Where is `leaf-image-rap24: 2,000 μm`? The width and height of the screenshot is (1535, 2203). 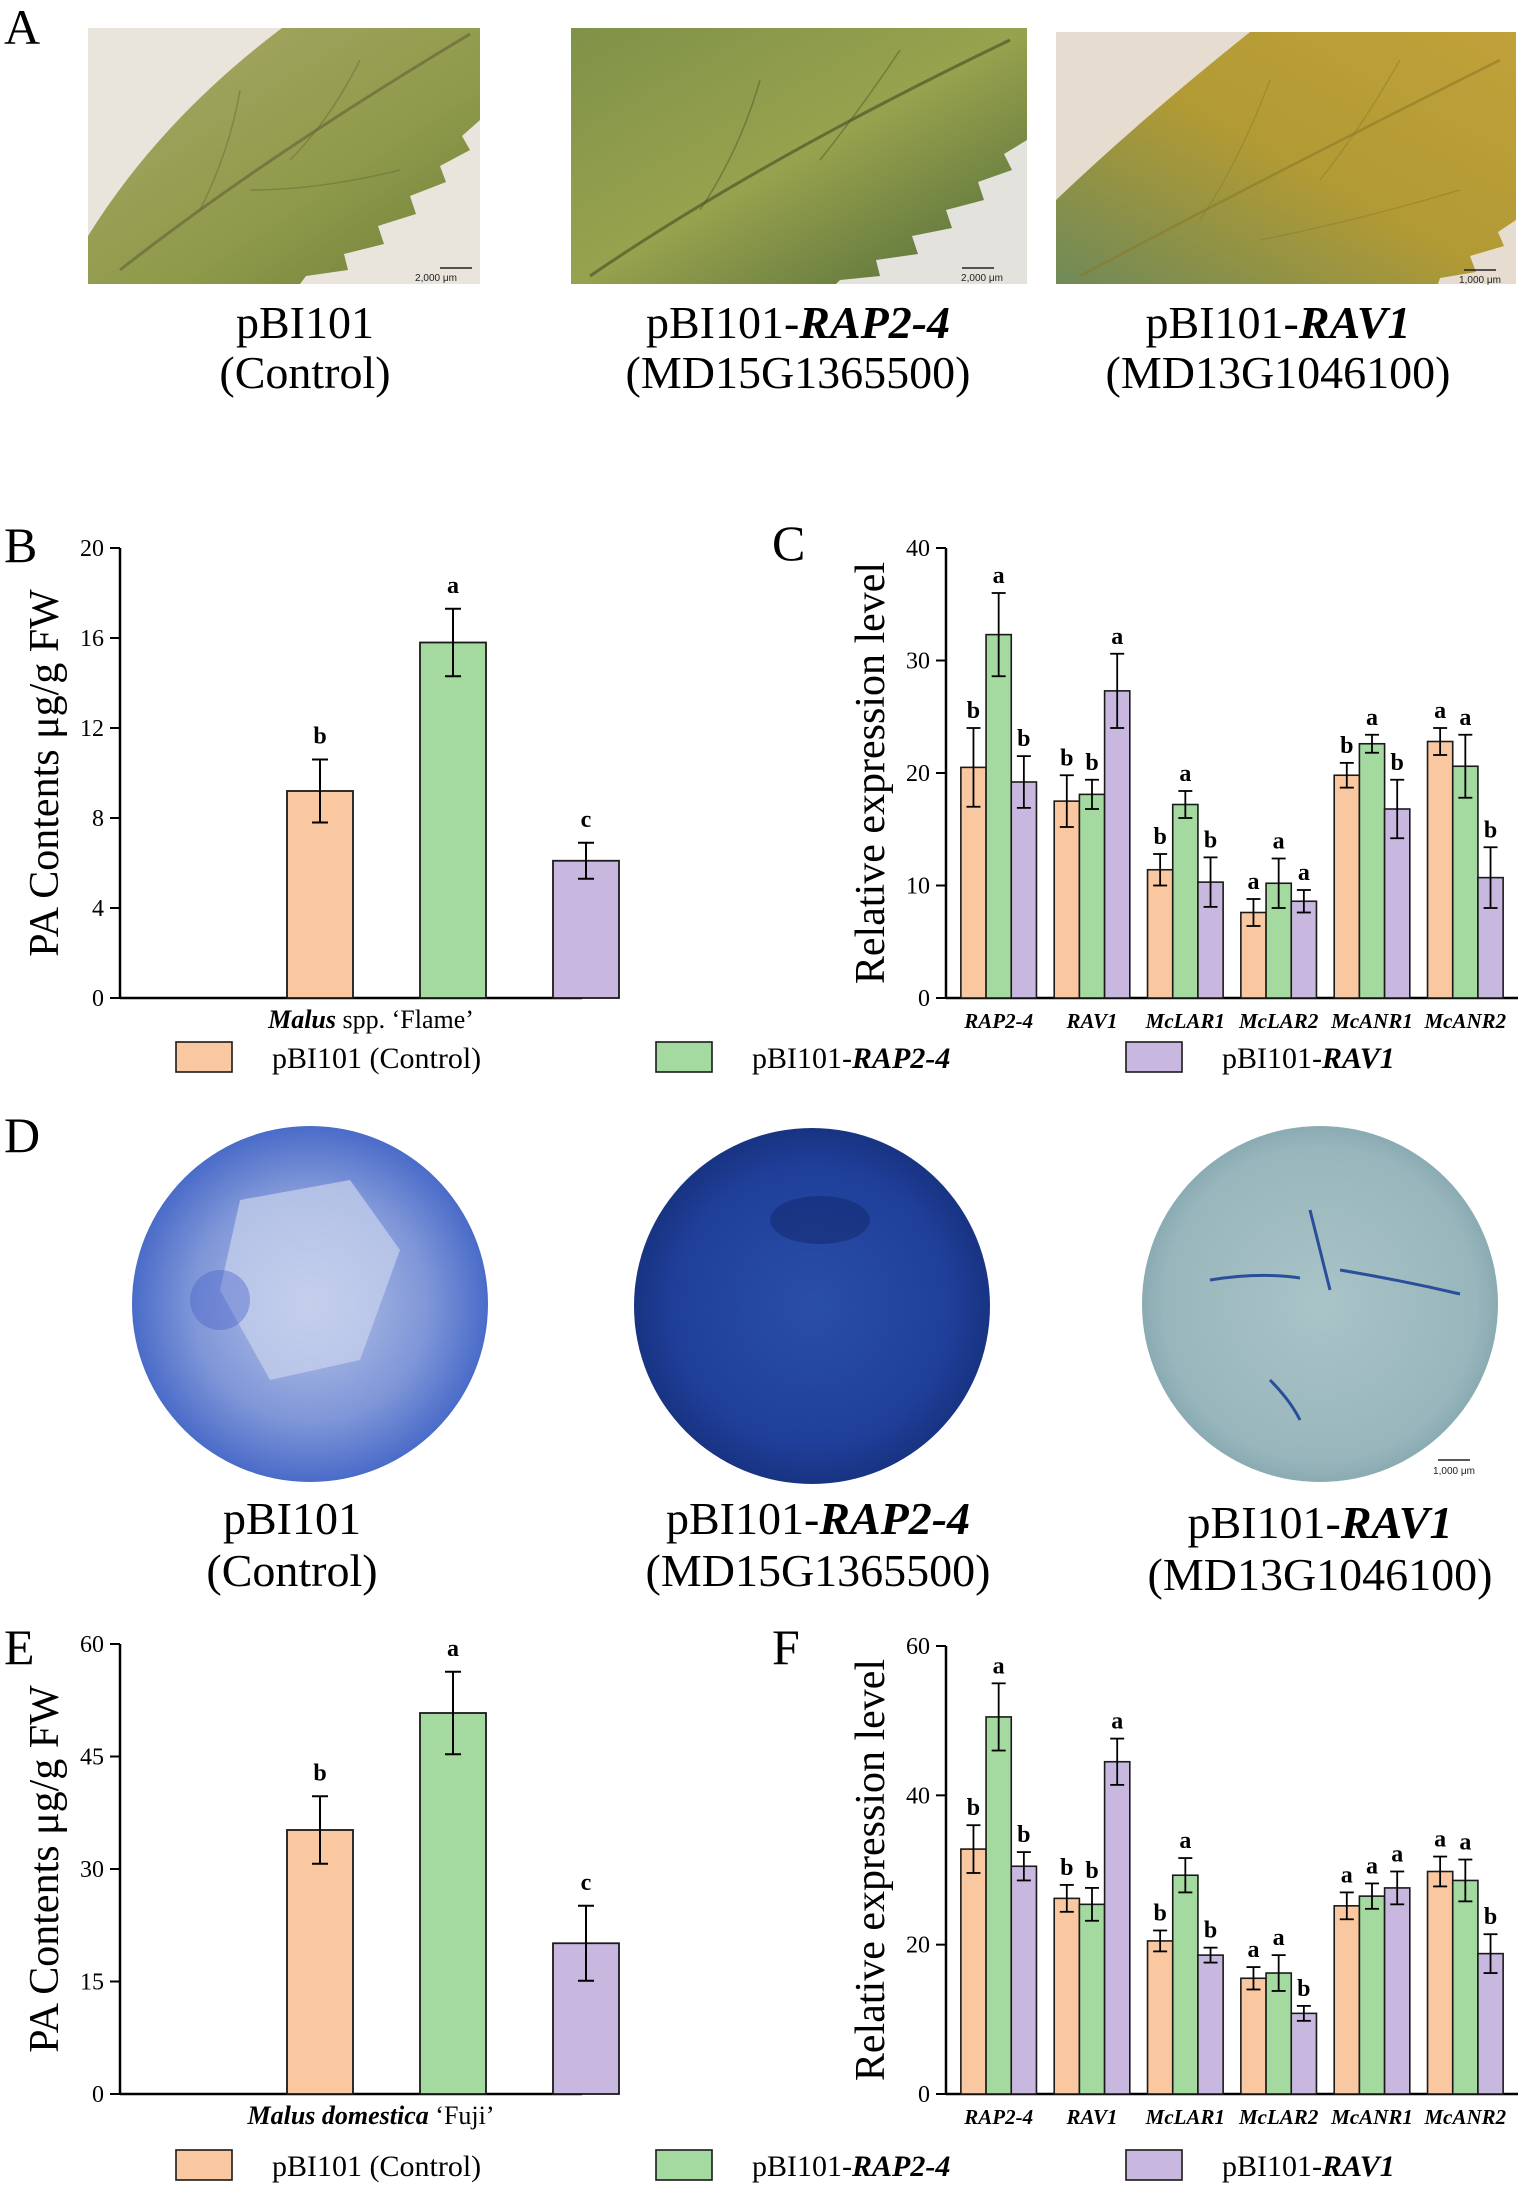
leaf-image-rap24: 2,000 μm is located at coordinates (799, 156).